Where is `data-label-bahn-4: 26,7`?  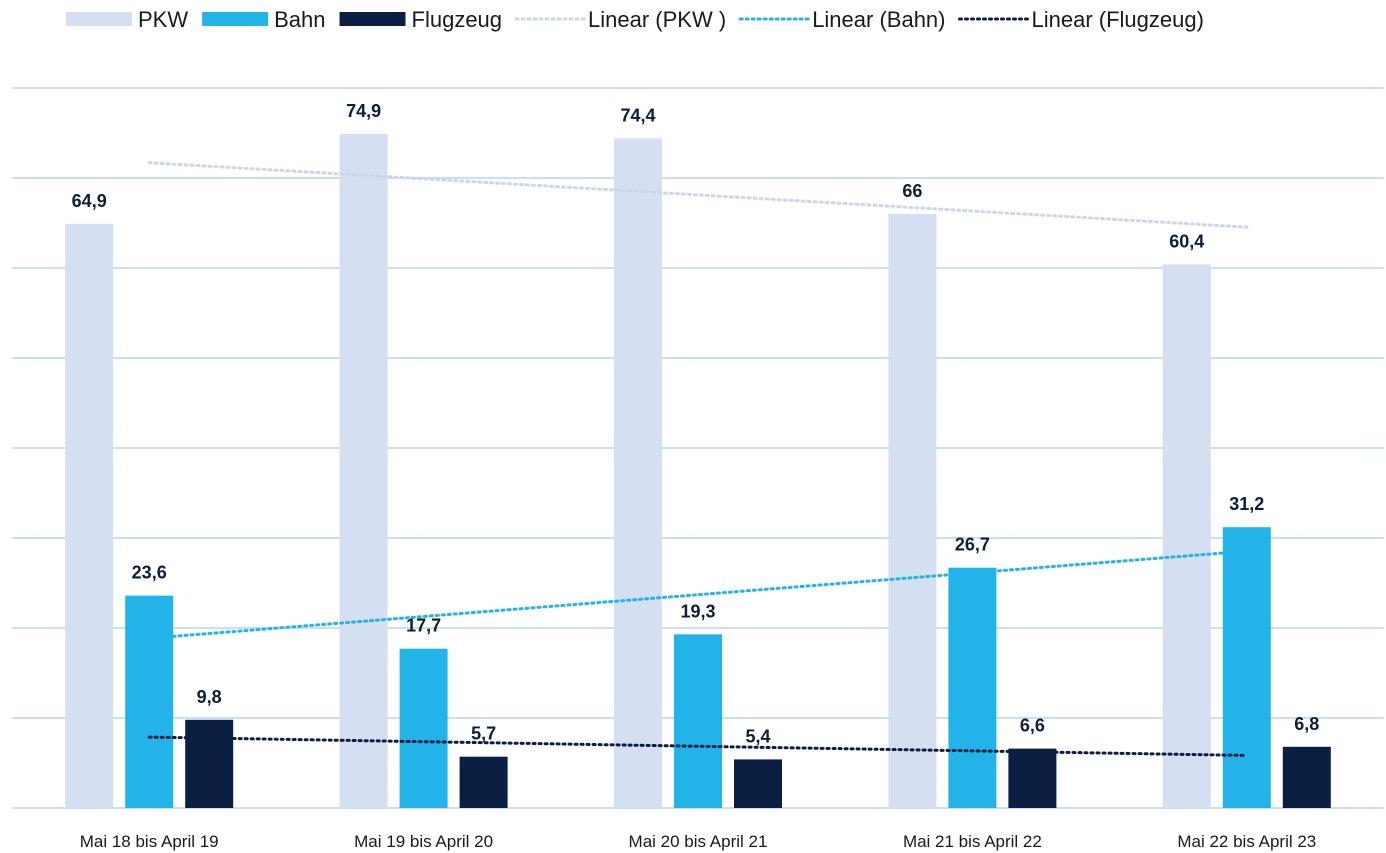
data-label-bahn-4: 26,7 is located at coordinates (972, 545).